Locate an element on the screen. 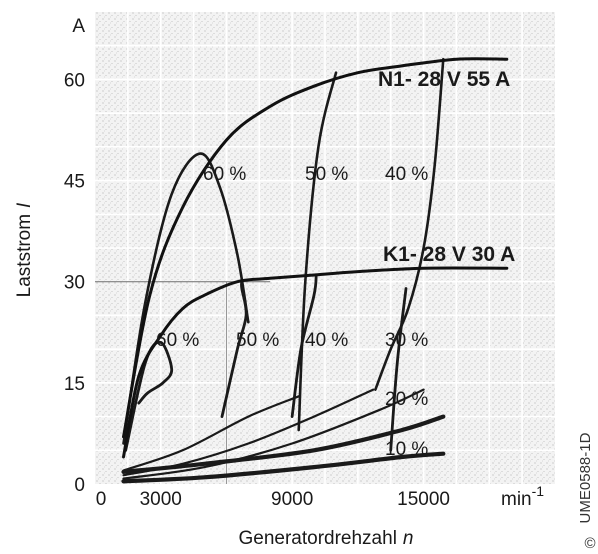 This screenshot has width=598, height=554. x-tick-label: 0 is located at coordinates (101, 499).